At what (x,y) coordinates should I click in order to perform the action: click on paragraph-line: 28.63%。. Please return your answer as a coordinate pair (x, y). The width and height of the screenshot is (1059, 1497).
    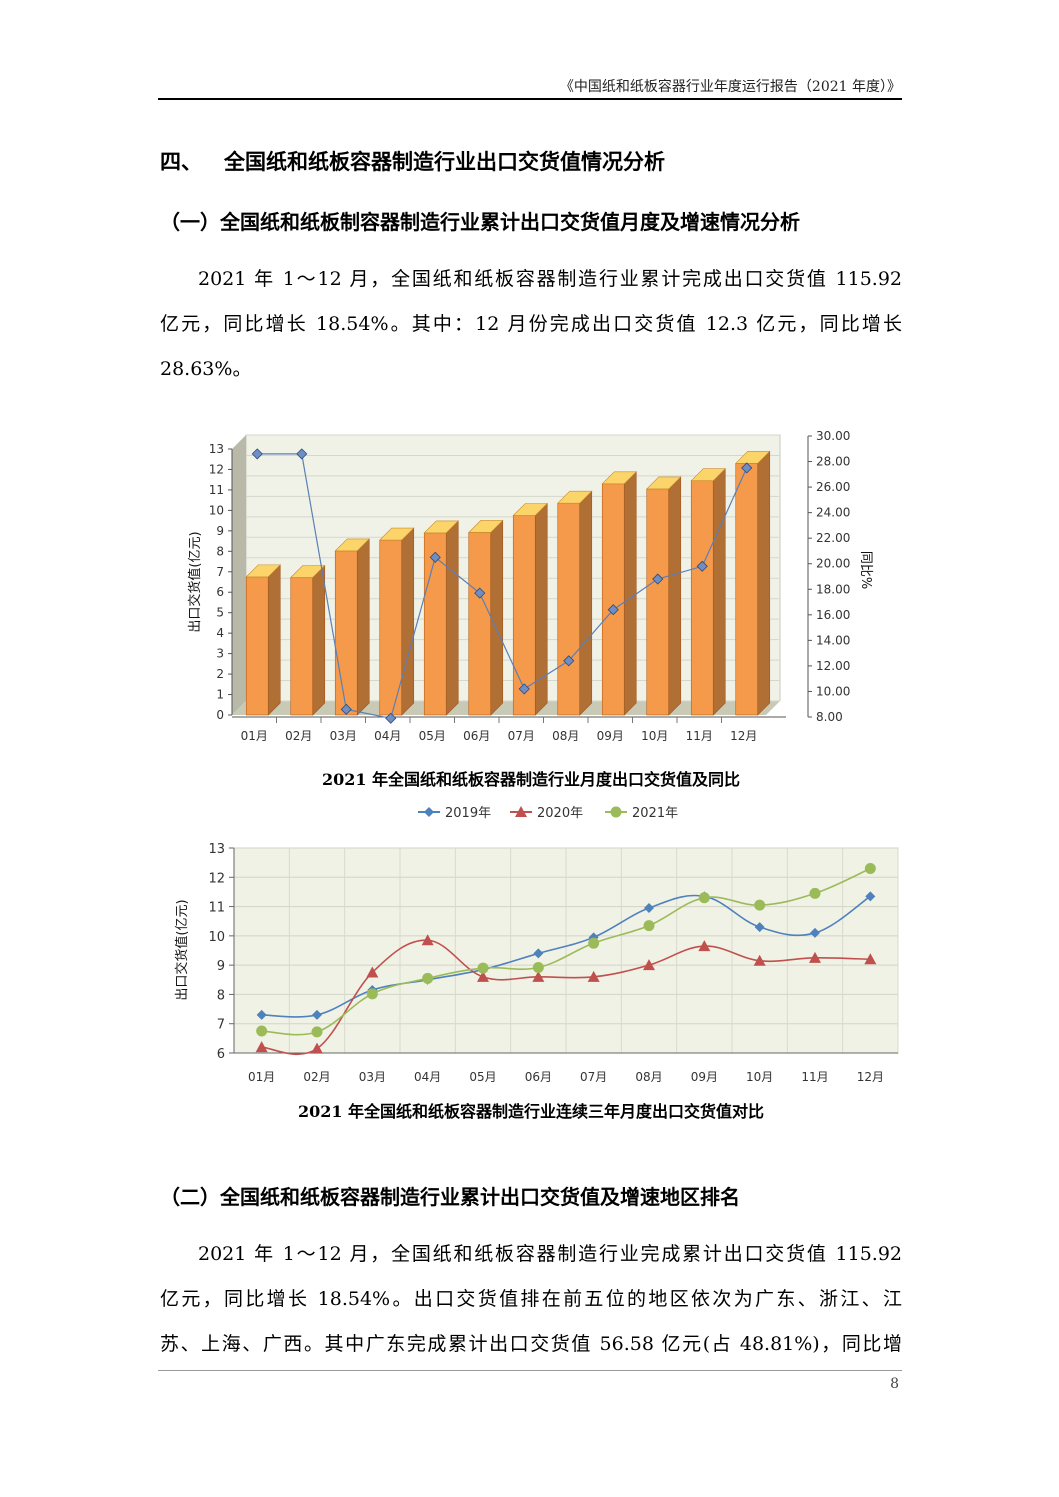
    Looking at the image, I should click on (206, 369).